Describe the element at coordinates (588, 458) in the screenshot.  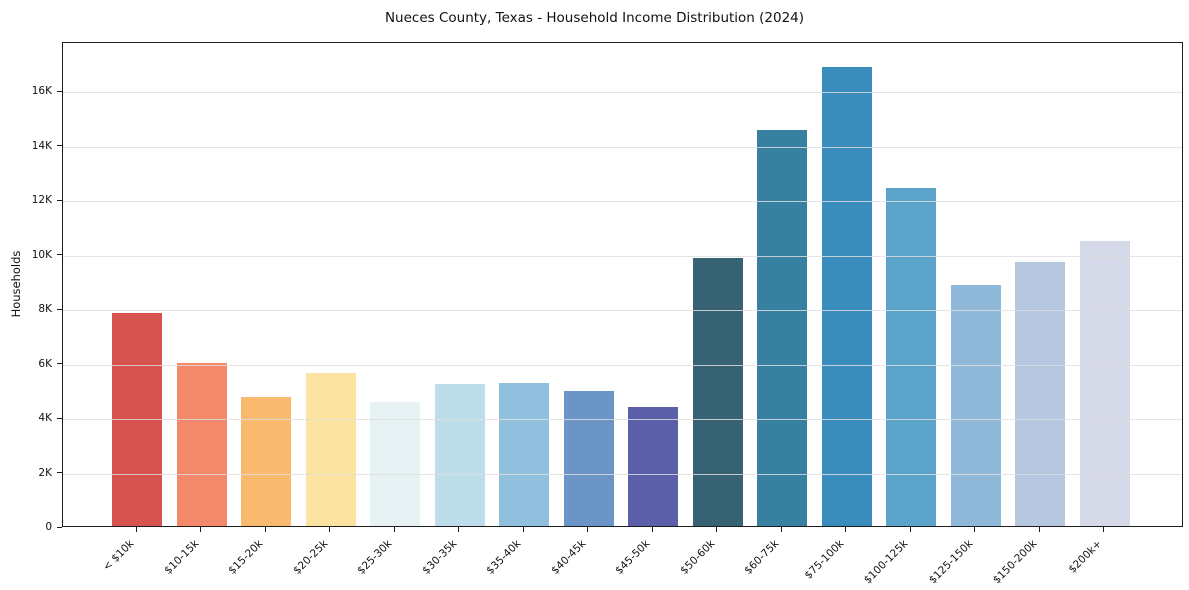
I see `bar-$40-45k` at that location.